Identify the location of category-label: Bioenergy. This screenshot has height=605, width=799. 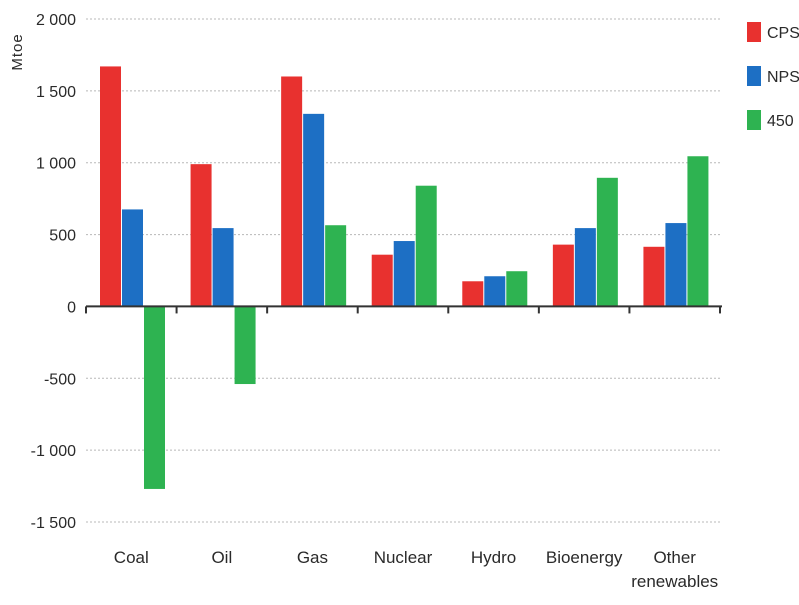
(584, 557).